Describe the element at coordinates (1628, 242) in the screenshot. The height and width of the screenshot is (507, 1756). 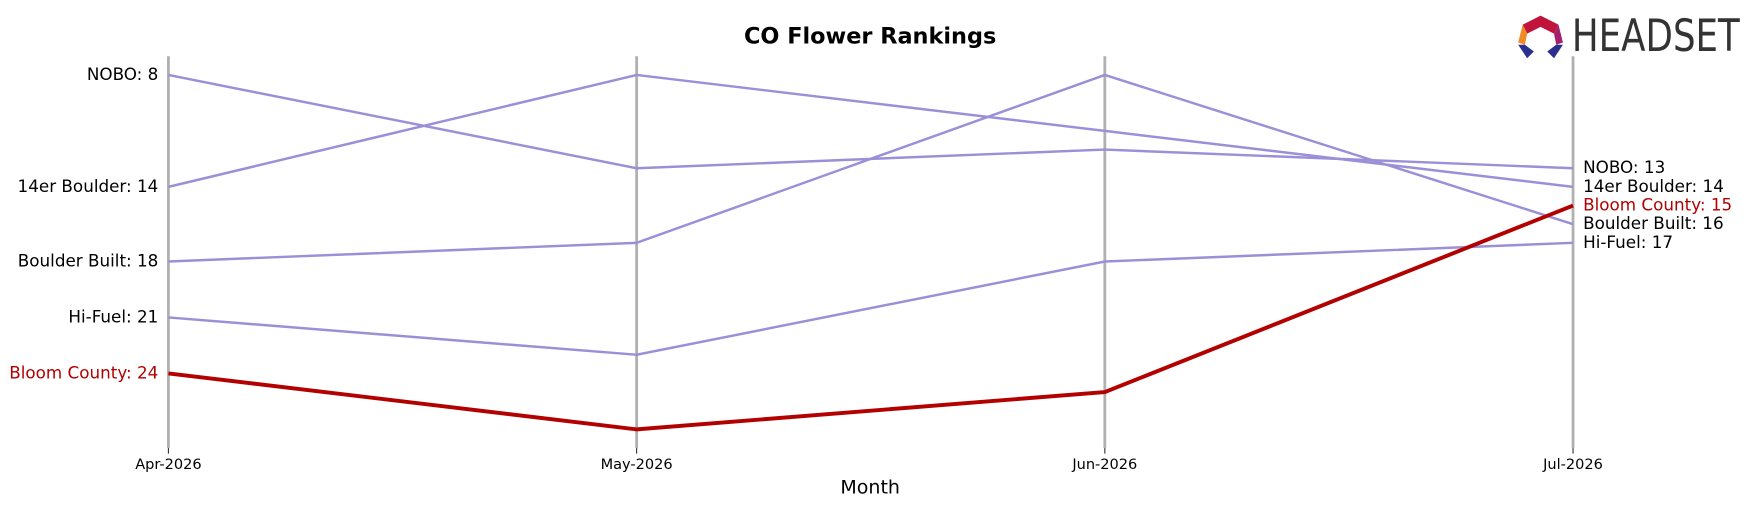
I see `value-label: Hi-Fuel: 17` at that location.